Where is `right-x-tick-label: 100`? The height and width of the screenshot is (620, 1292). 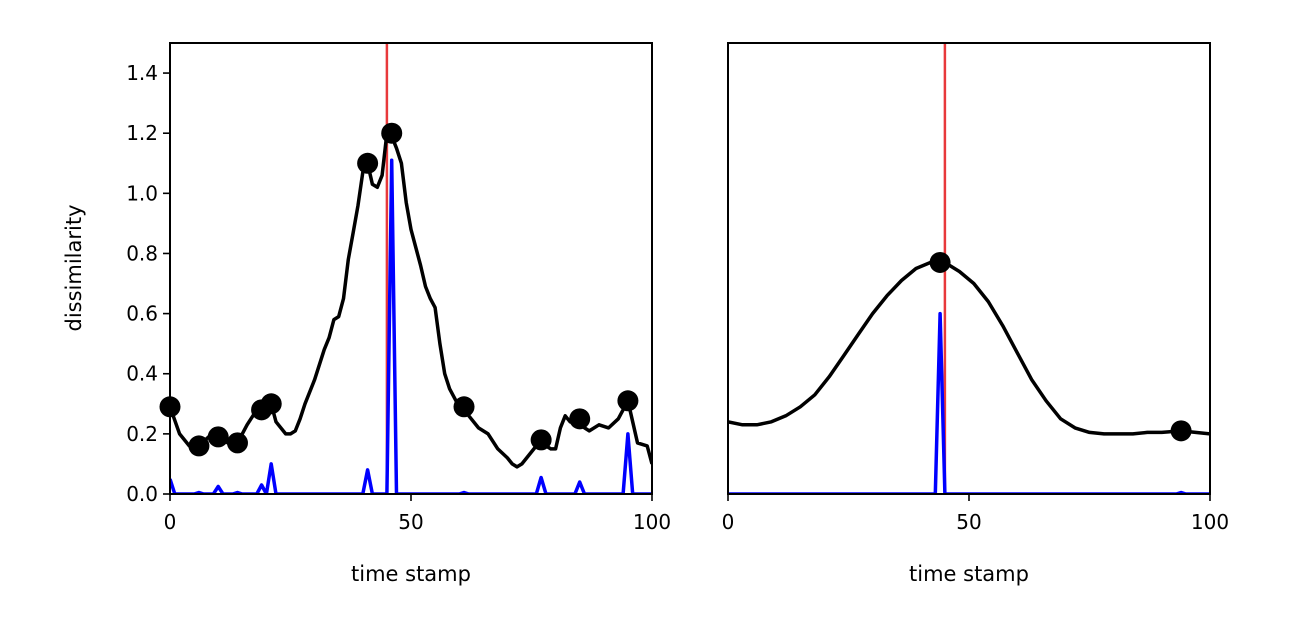 right-x-tick-label: 100 is located at coordinates (1210, 522).